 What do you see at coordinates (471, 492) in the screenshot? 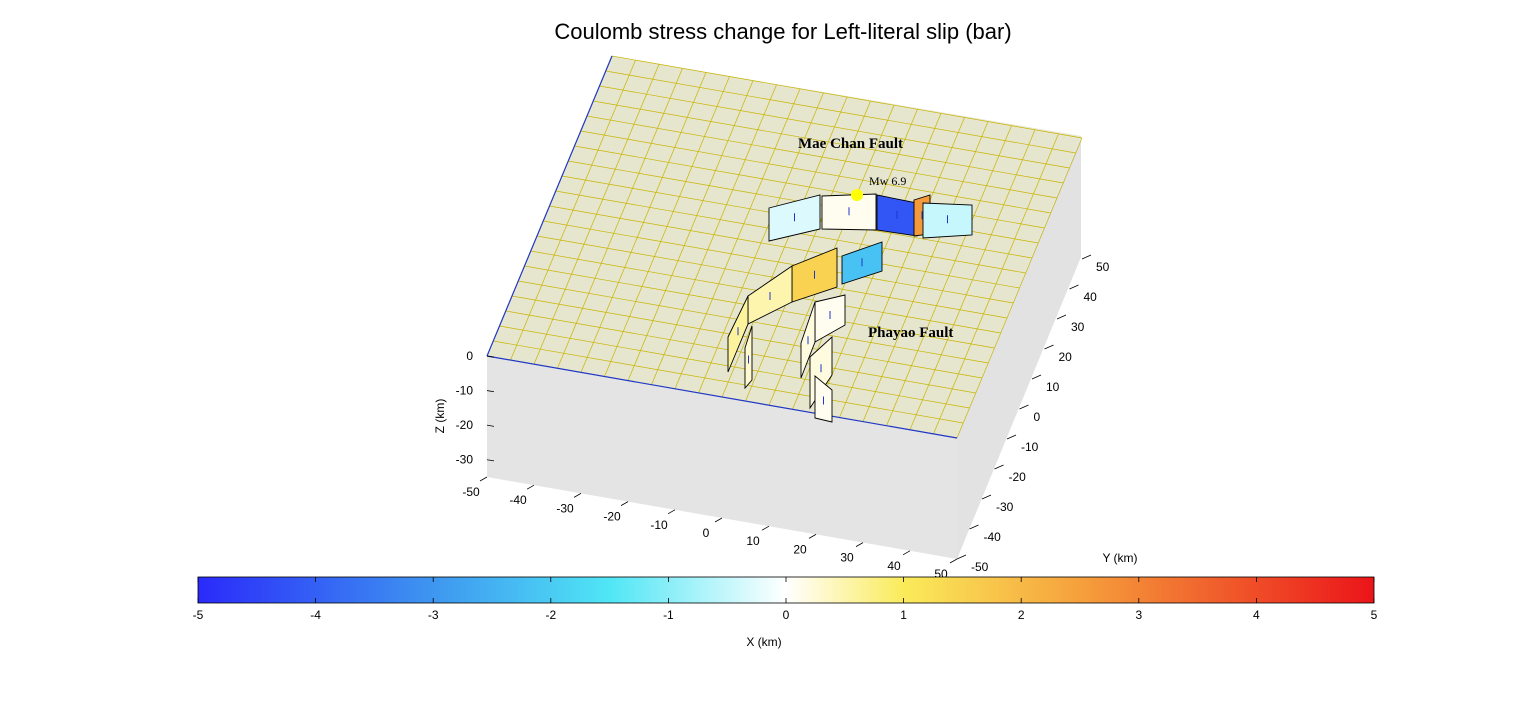
I see `x-tick-label: -50` at bounding box center [471, 492].